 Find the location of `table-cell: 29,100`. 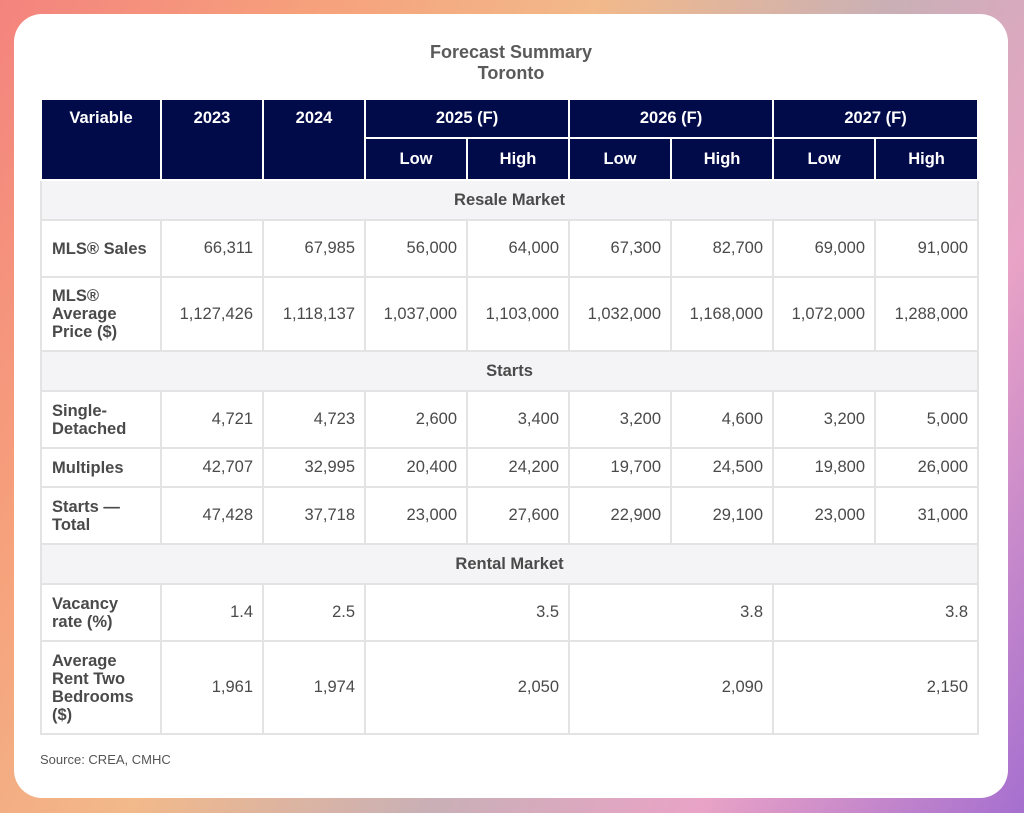

table-cell: 29,100 is located at coordinates (722, 515).